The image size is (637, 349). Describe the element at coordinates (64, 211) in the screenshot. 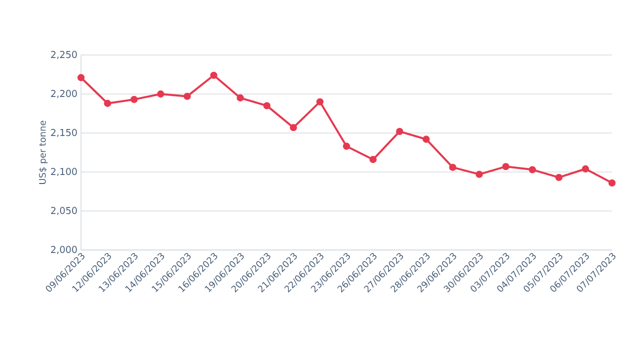

I see `y-tick-label: 2,050` at that location.